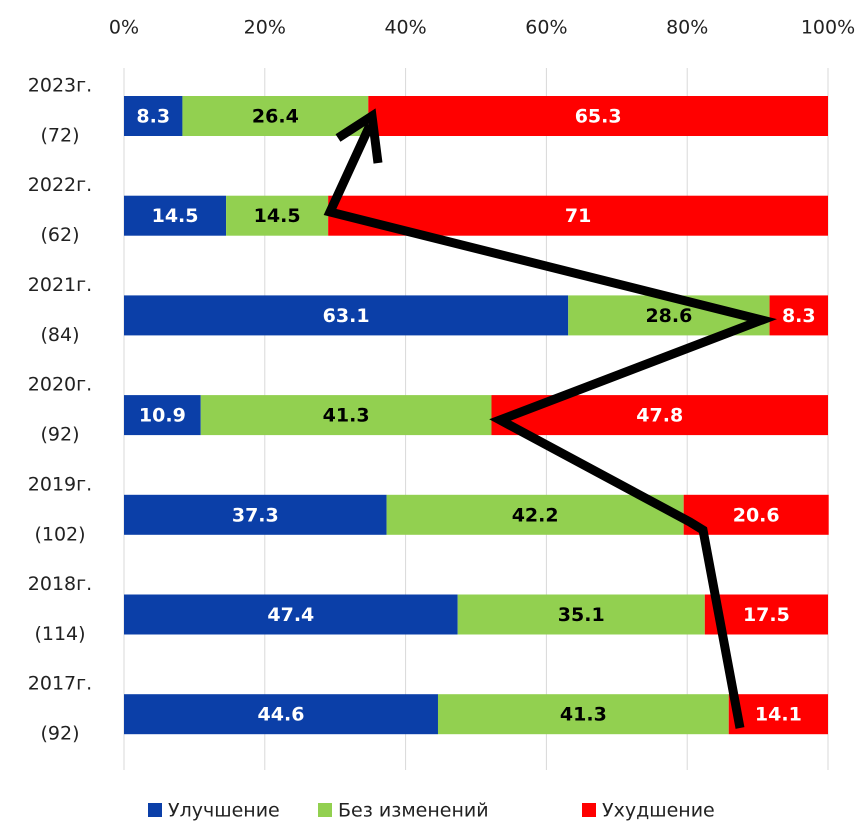 The image size is (865, 834). Describe the element at coordinates (405, 28) in the screenshot. I see `x-tick-label: 40%` at that location.